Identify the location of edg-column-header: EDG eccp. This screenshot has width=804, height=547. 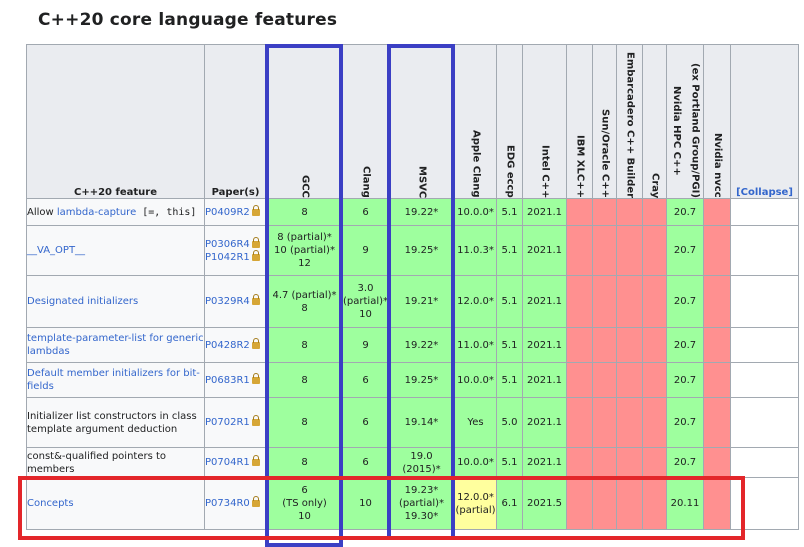
(509, 121).